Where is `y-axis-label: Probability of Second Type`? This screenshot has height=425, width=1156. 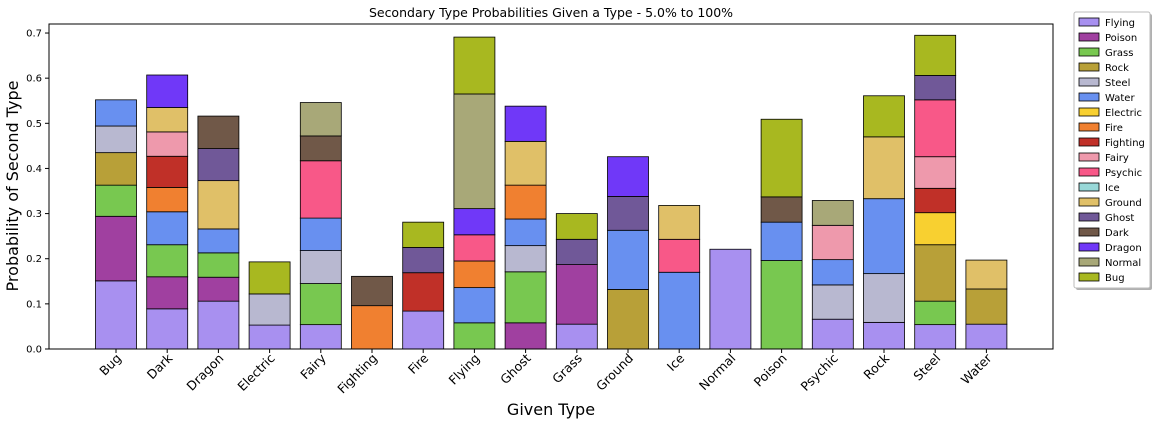 y-axis-label: Probability of Second Type is located at coordinates (12, 186).